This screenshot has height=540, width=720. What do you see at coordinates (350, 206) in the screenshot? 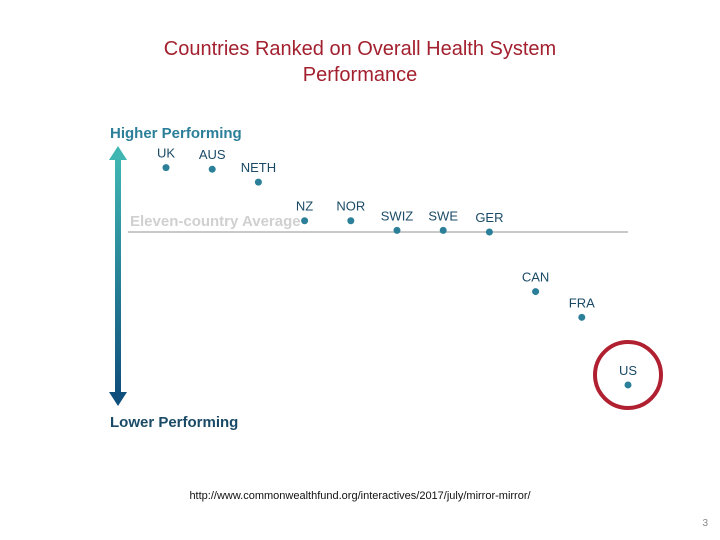
I see `point-label-nor: NOR` at bounding box center [350, 206].